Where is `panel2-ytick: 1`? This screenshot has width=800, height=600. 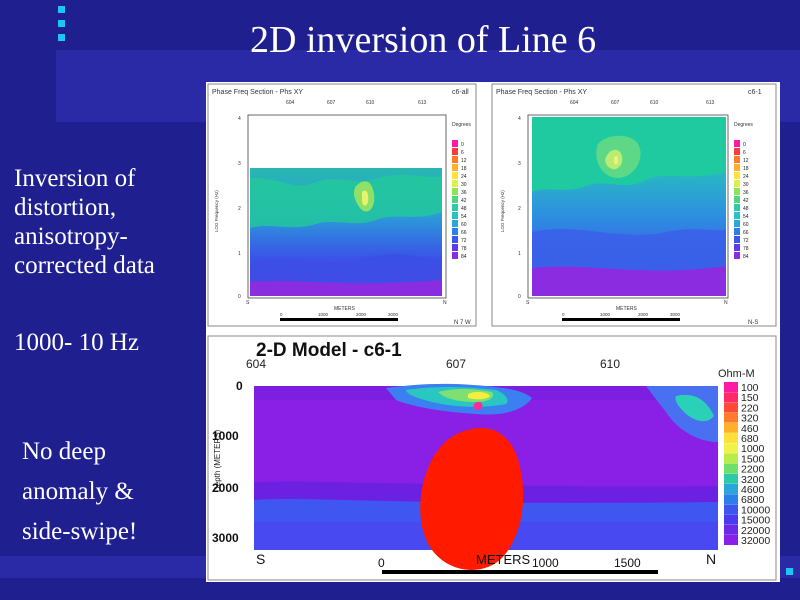 panel2-ytick: 1 is located at coordinates (519, 254).